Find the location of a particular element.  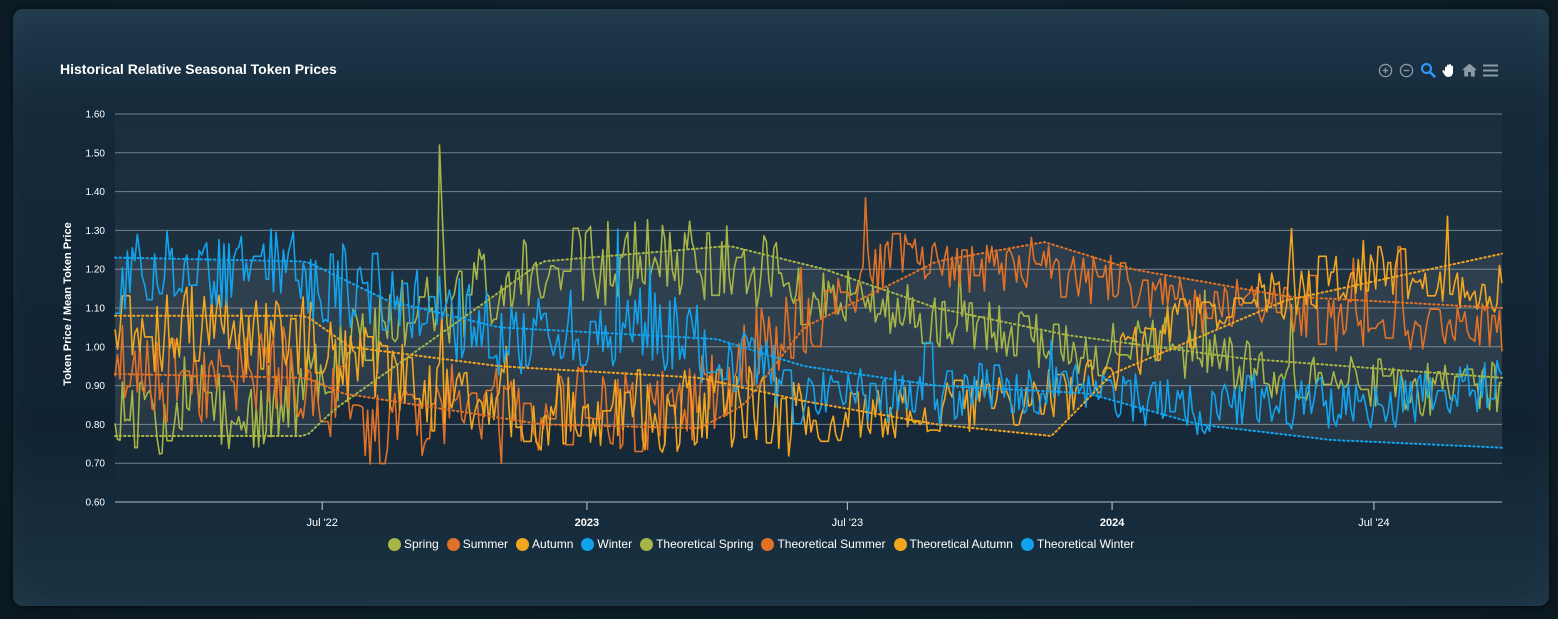

zoom-out-icon is located at coordinates (1406, 70).